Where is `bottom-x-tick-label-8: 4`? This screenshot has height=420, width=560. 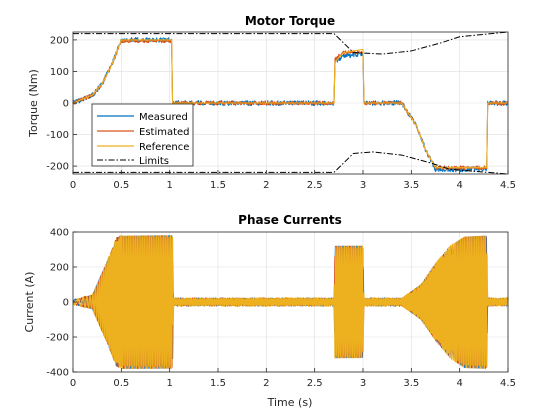 bottom-x-tick-label-8: 4 is located at coordinates (459, 383).